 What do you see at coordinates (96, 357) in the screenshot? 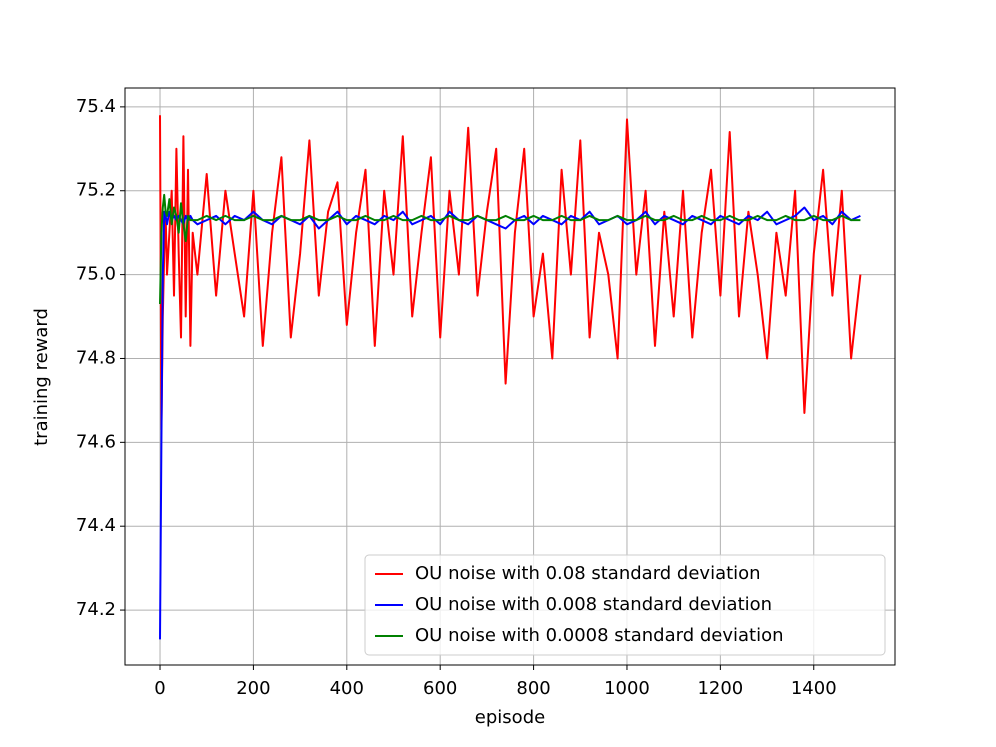
I see `y-tick-label: 74.8` at bounding box center [96, 357].